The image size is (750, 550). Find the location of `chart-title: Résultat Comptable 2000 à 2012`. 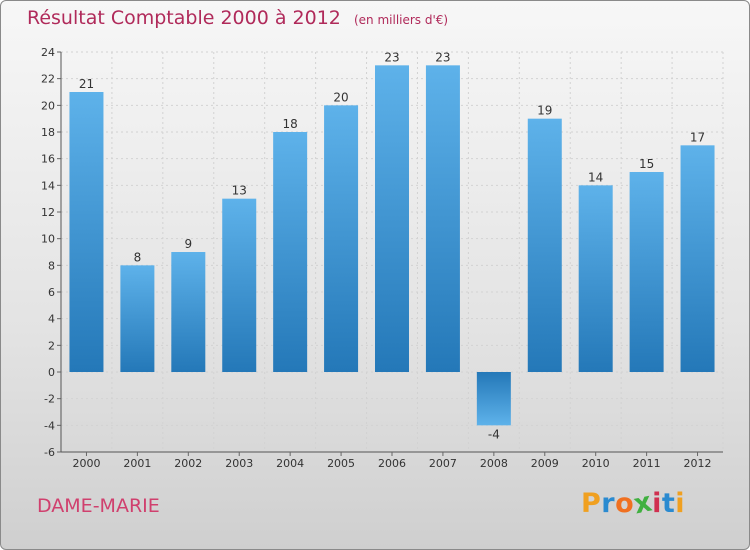

chart-title: Résultat Comptable 2000 à 2012 is located at coordinates (184, 18).